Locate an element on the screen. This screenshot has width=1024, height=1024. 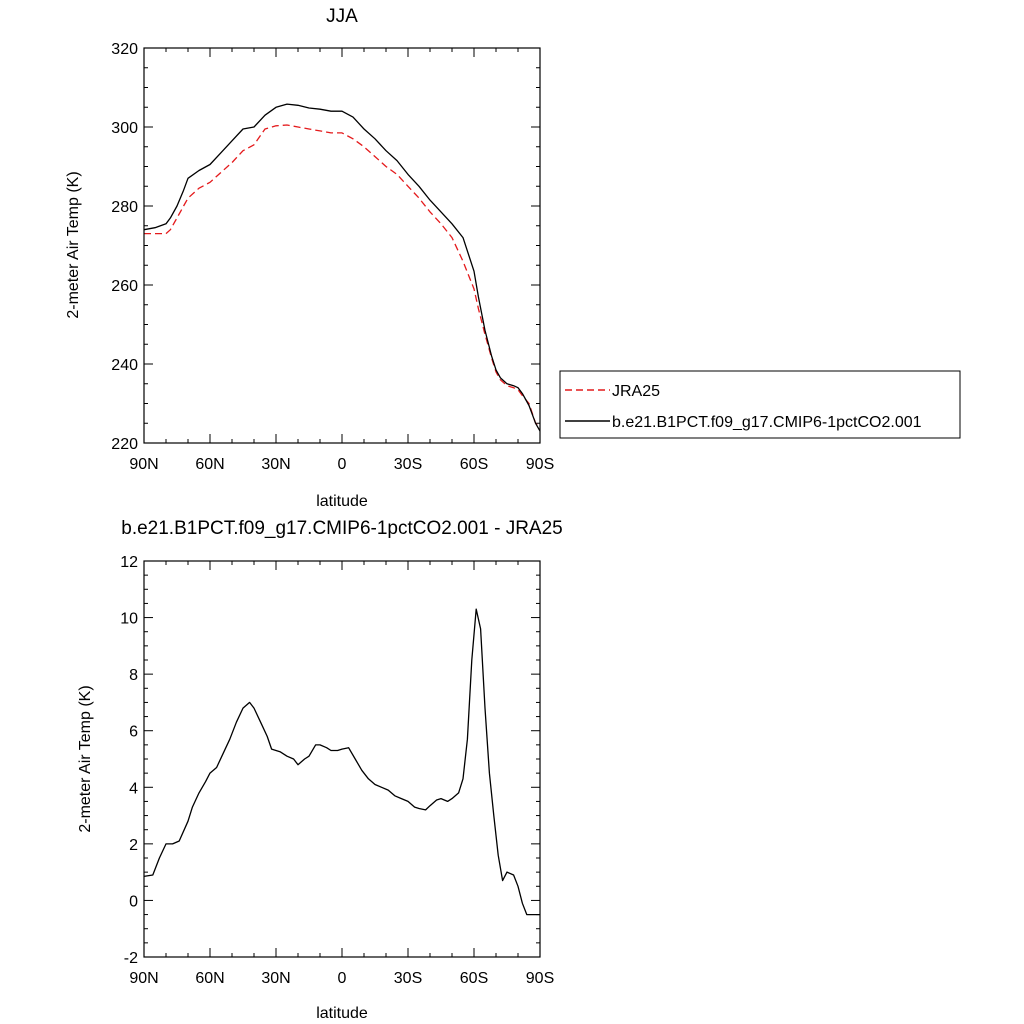
top-chart-xtick-label: 90N is located at coordinates (143, 464).